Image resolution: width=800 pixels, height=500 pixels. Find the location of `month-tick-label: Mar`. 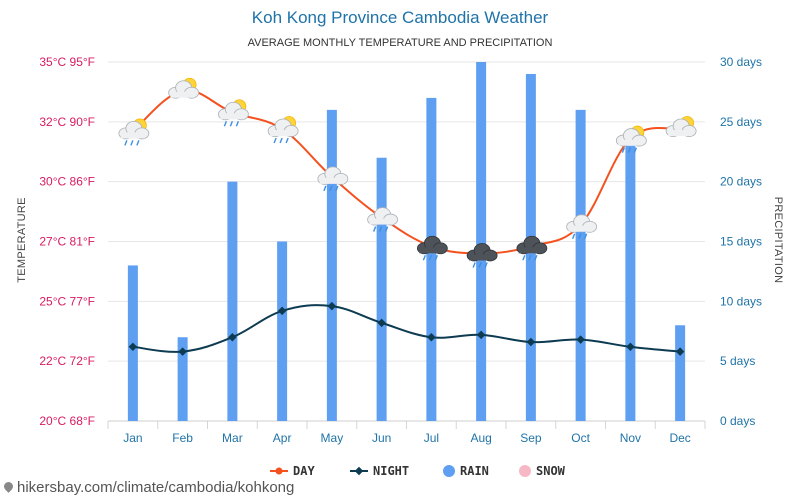

month-tick-label: Mar is located at coordinates (232, 438).